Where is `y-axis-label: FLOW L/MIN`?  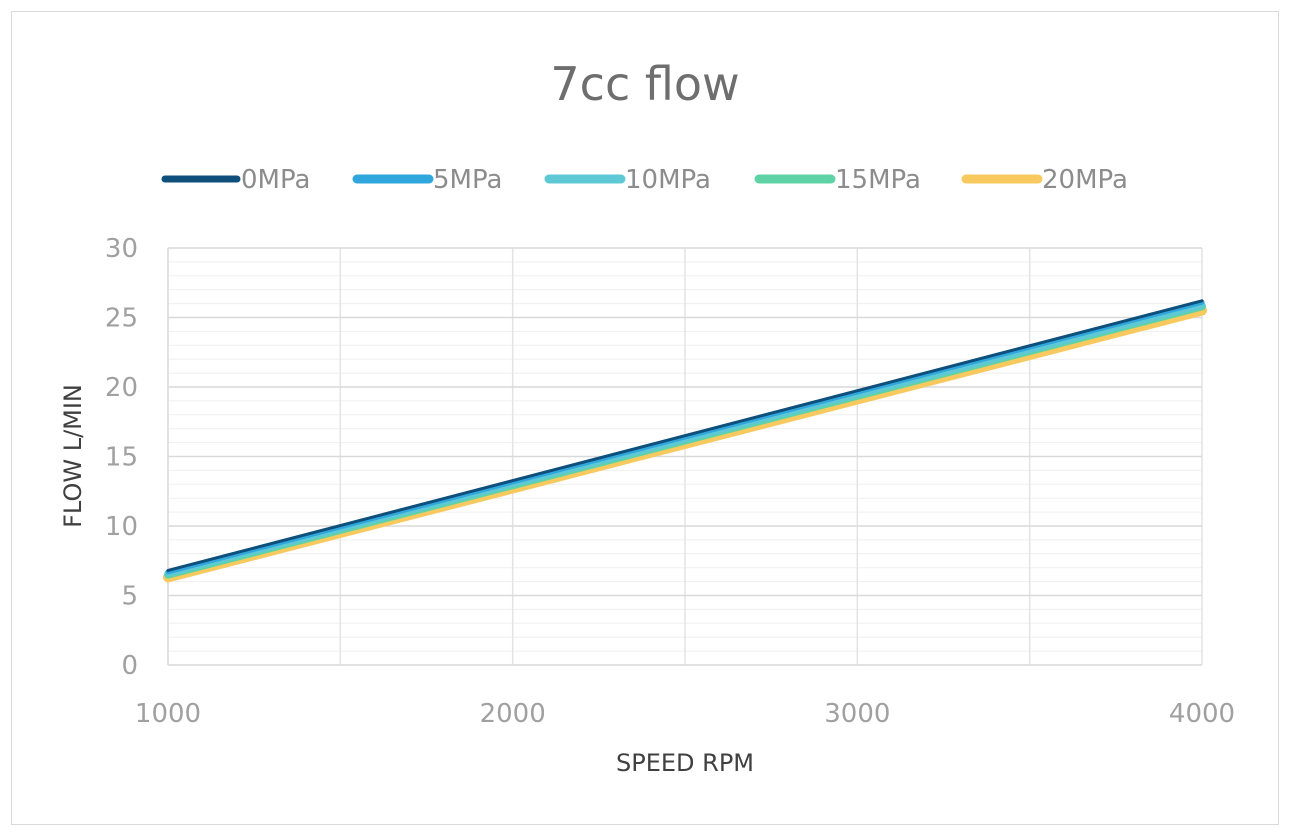
y-axis-label: FLOW L/MIN is located at coordinates (73, 456).